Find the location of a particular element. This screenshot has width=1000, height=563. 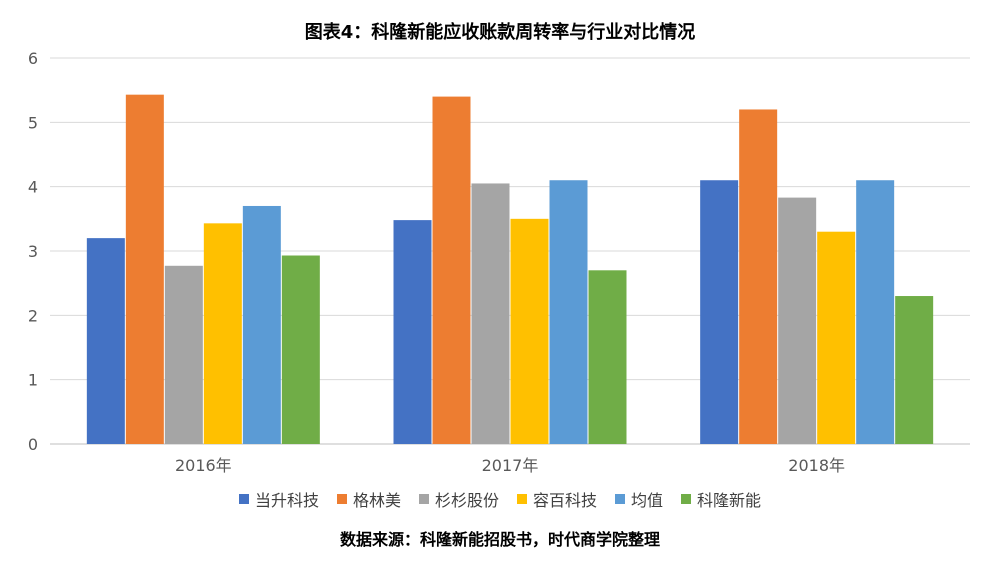

y-tick-label: 4 is located at coordinates (33, 187).